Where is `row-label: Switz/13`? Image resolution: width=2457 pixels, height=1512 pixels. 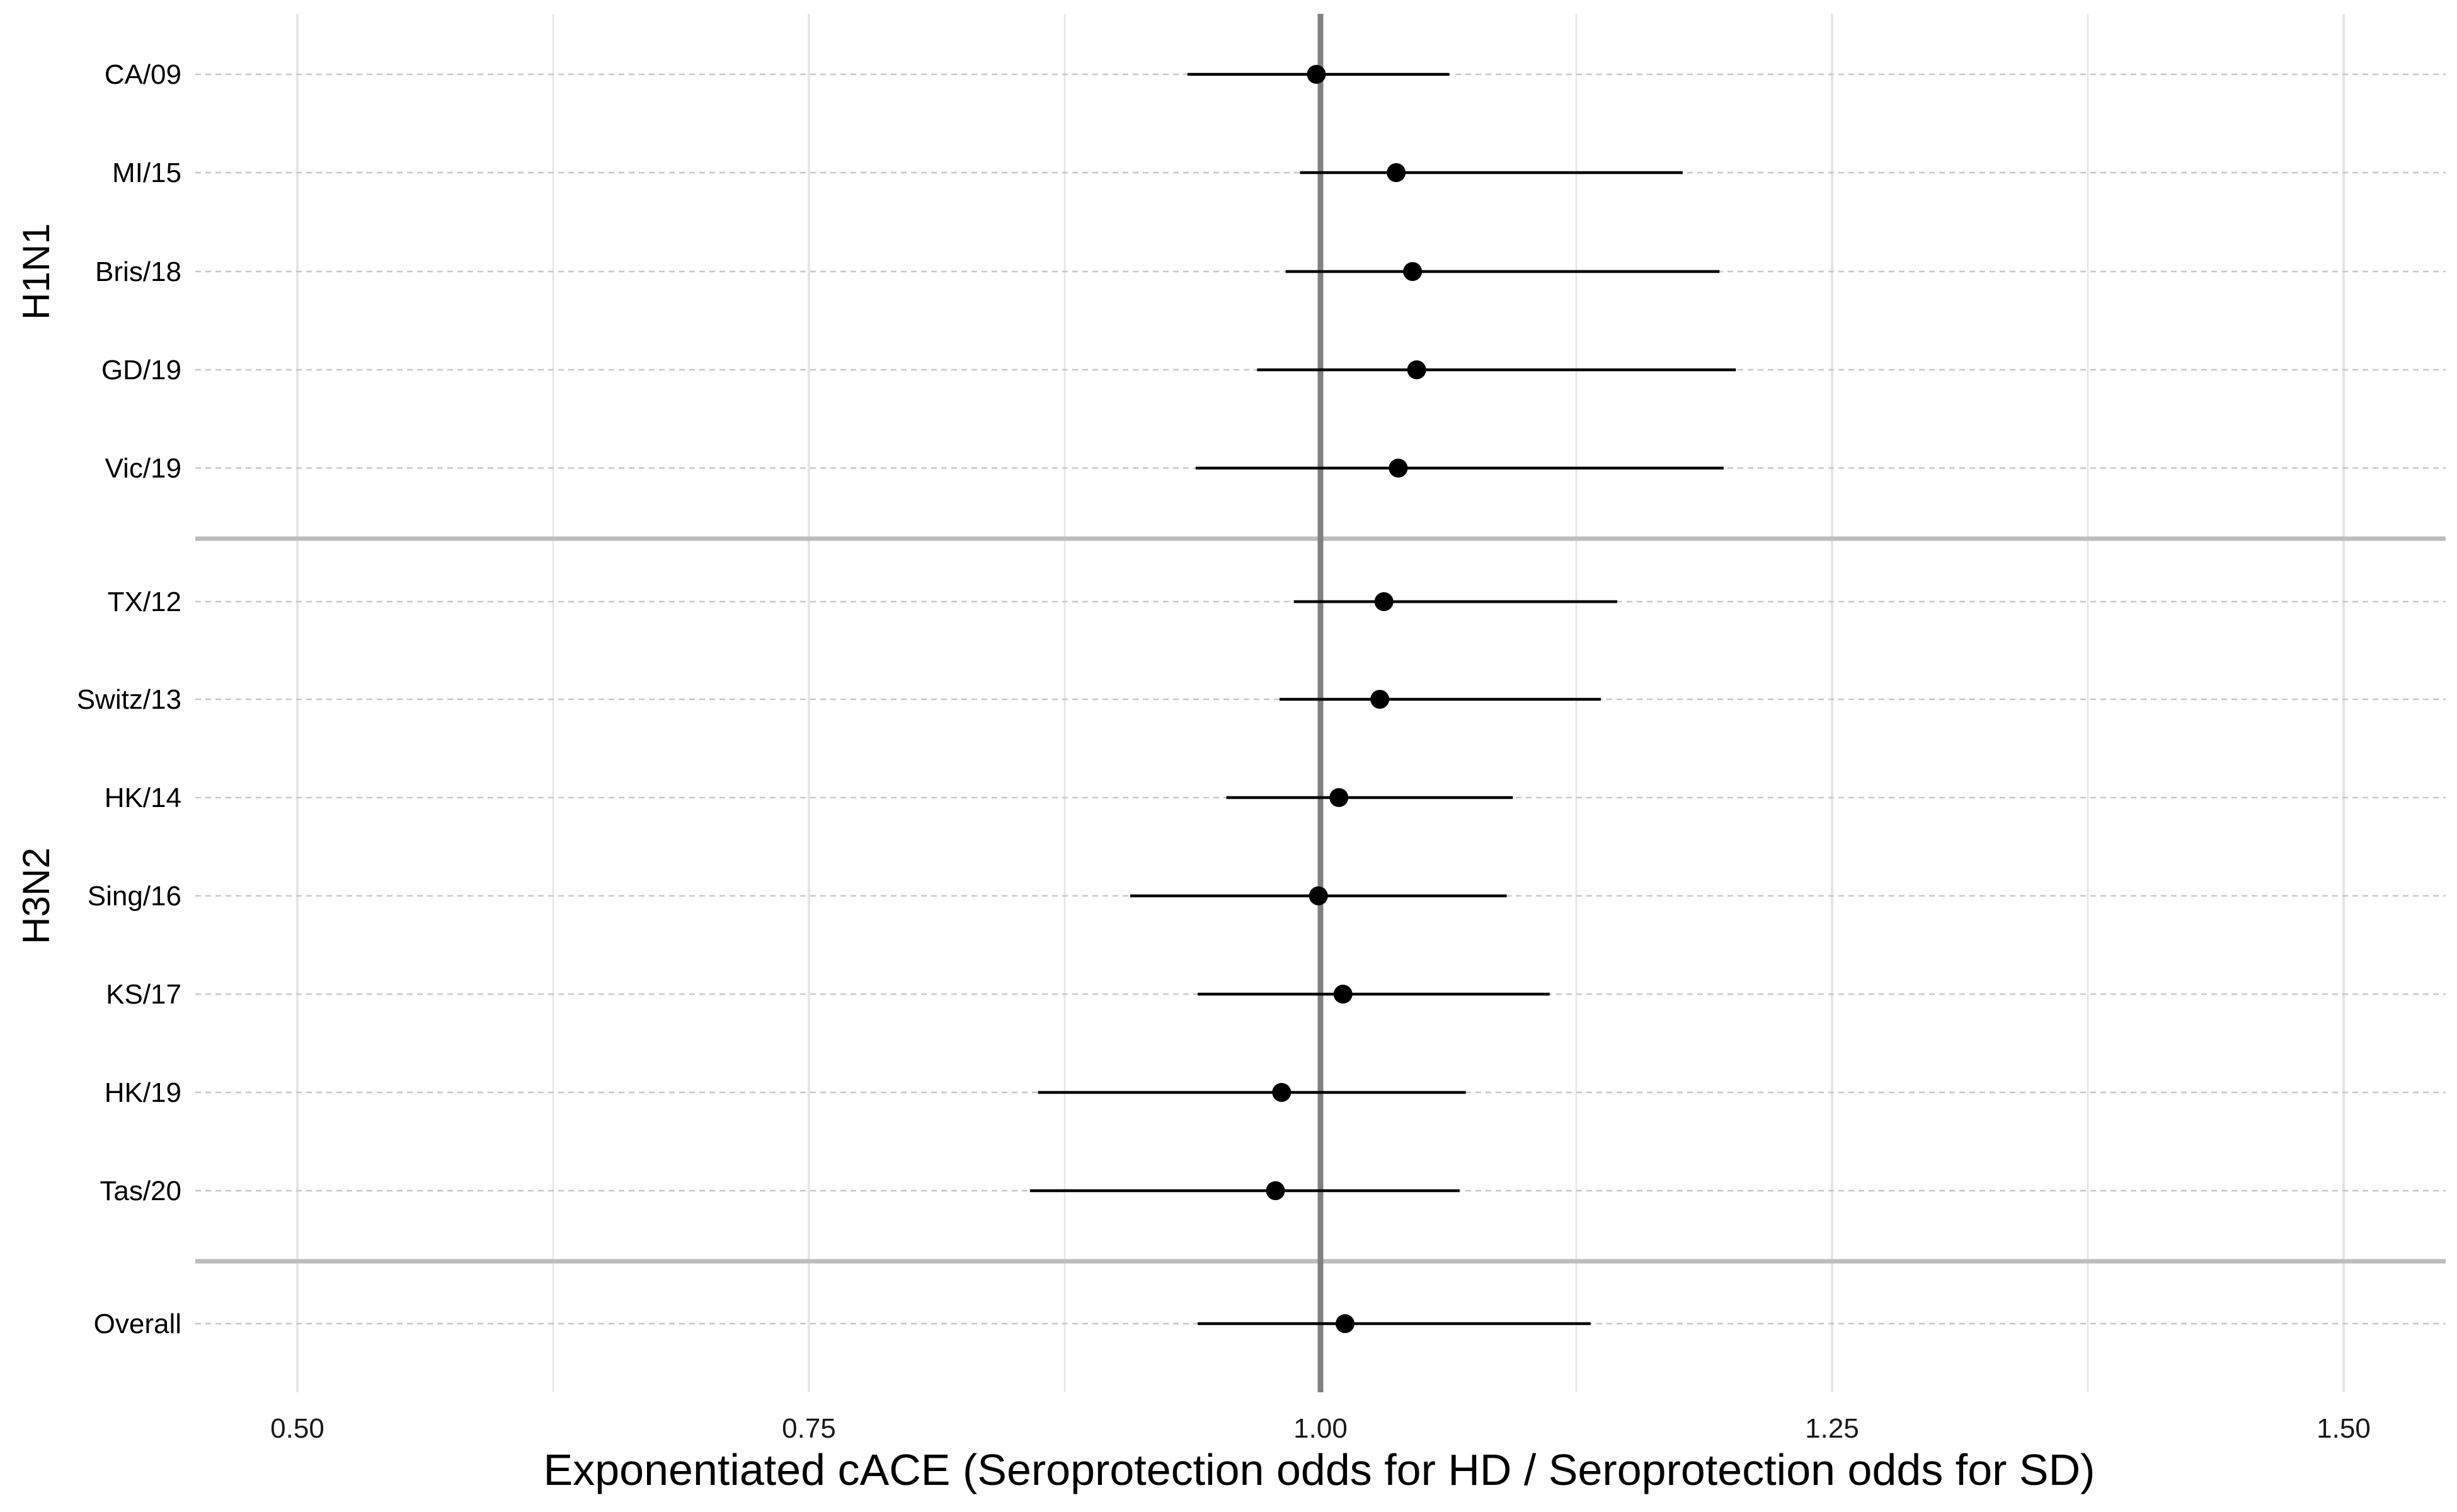
row-label: Switz/13 is located at coordinates (129, 699).